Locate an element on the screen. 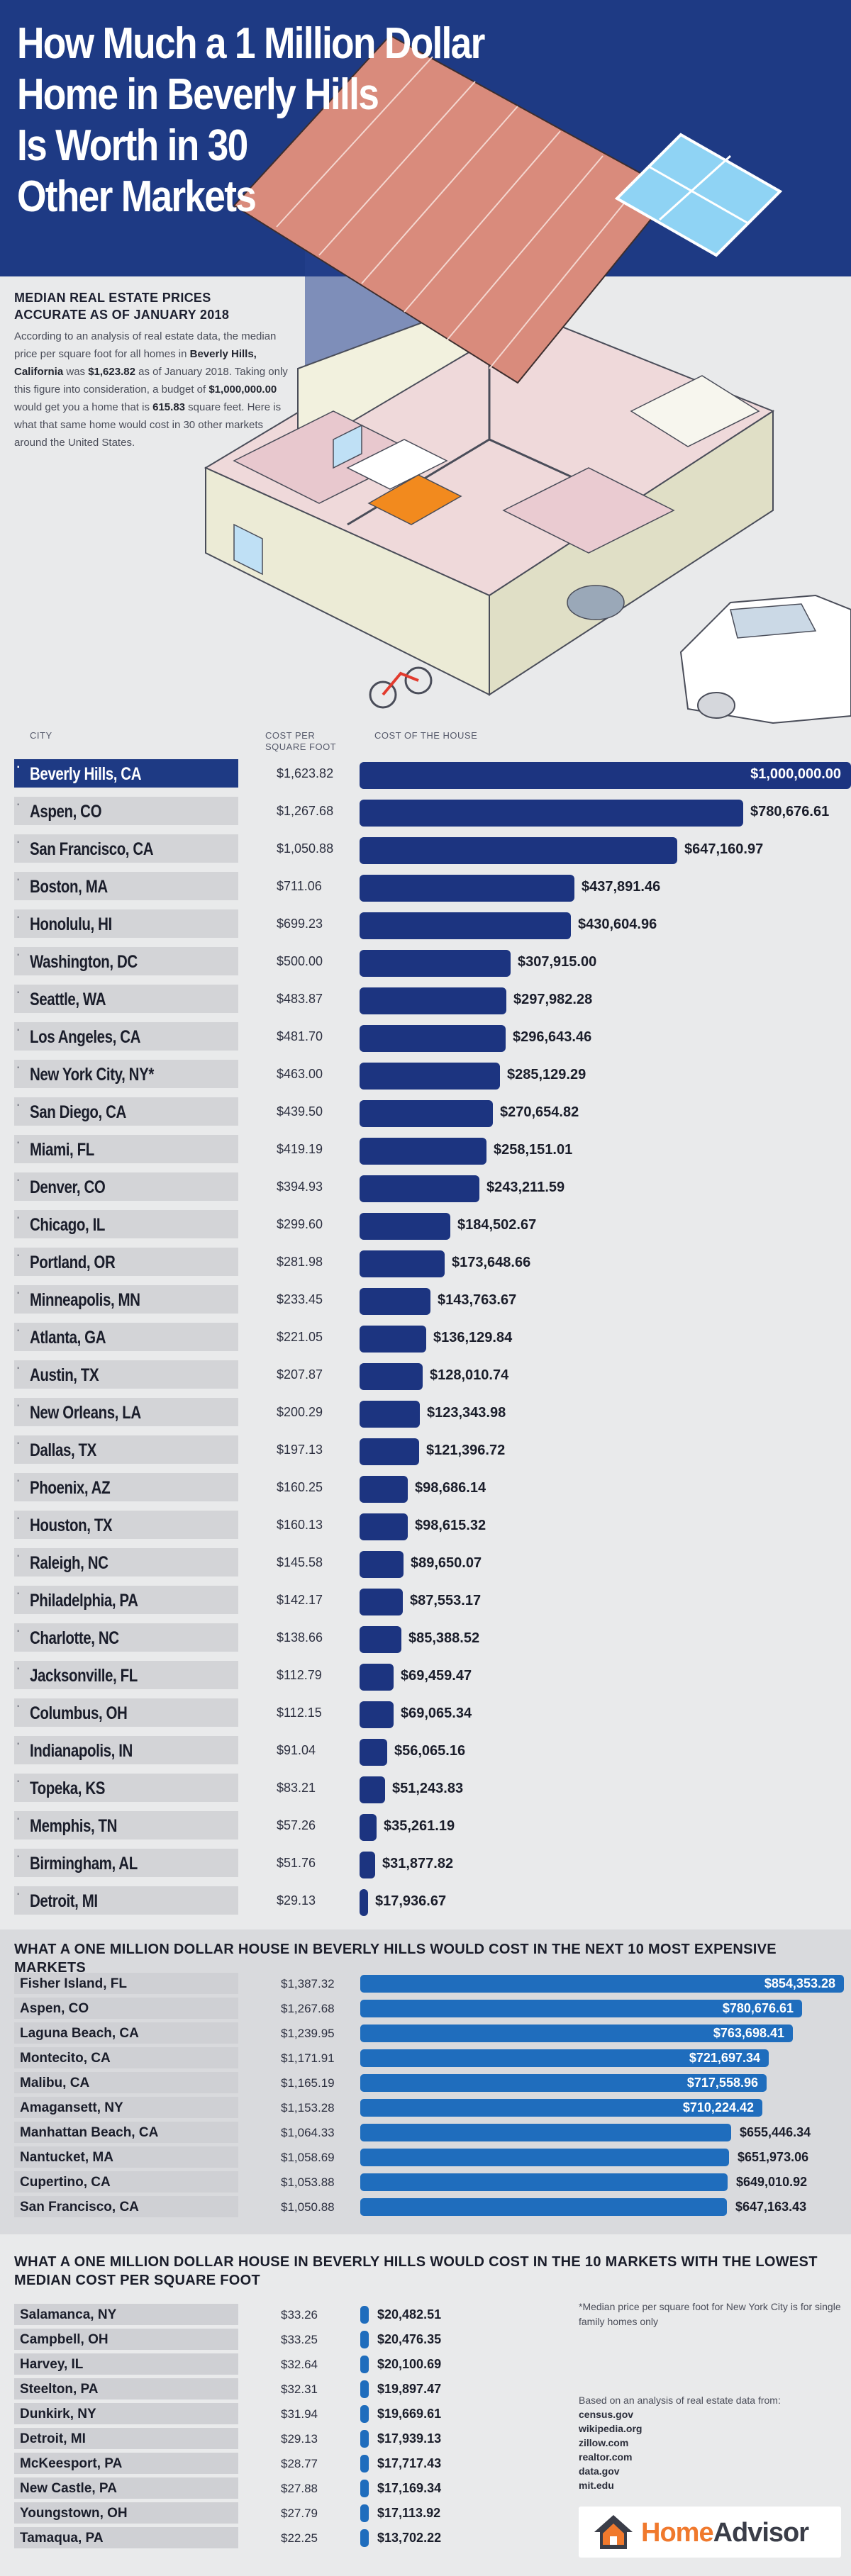 The height and width of the screenshot is (2576, 851). city-name: Salamanca, NY is located at coordinates (68, 2315).